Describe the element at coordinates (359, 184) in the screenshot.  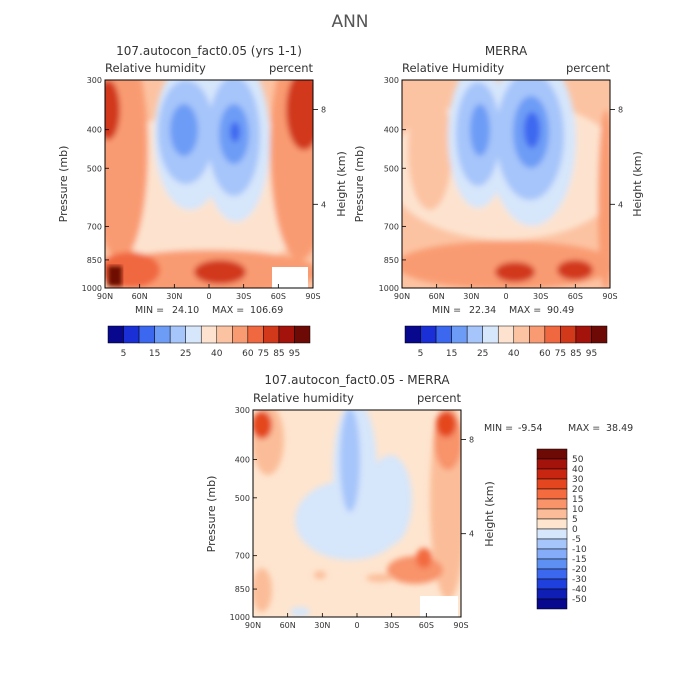
I see `panel-merra-ylabel: Pressure (mb)` at that location.